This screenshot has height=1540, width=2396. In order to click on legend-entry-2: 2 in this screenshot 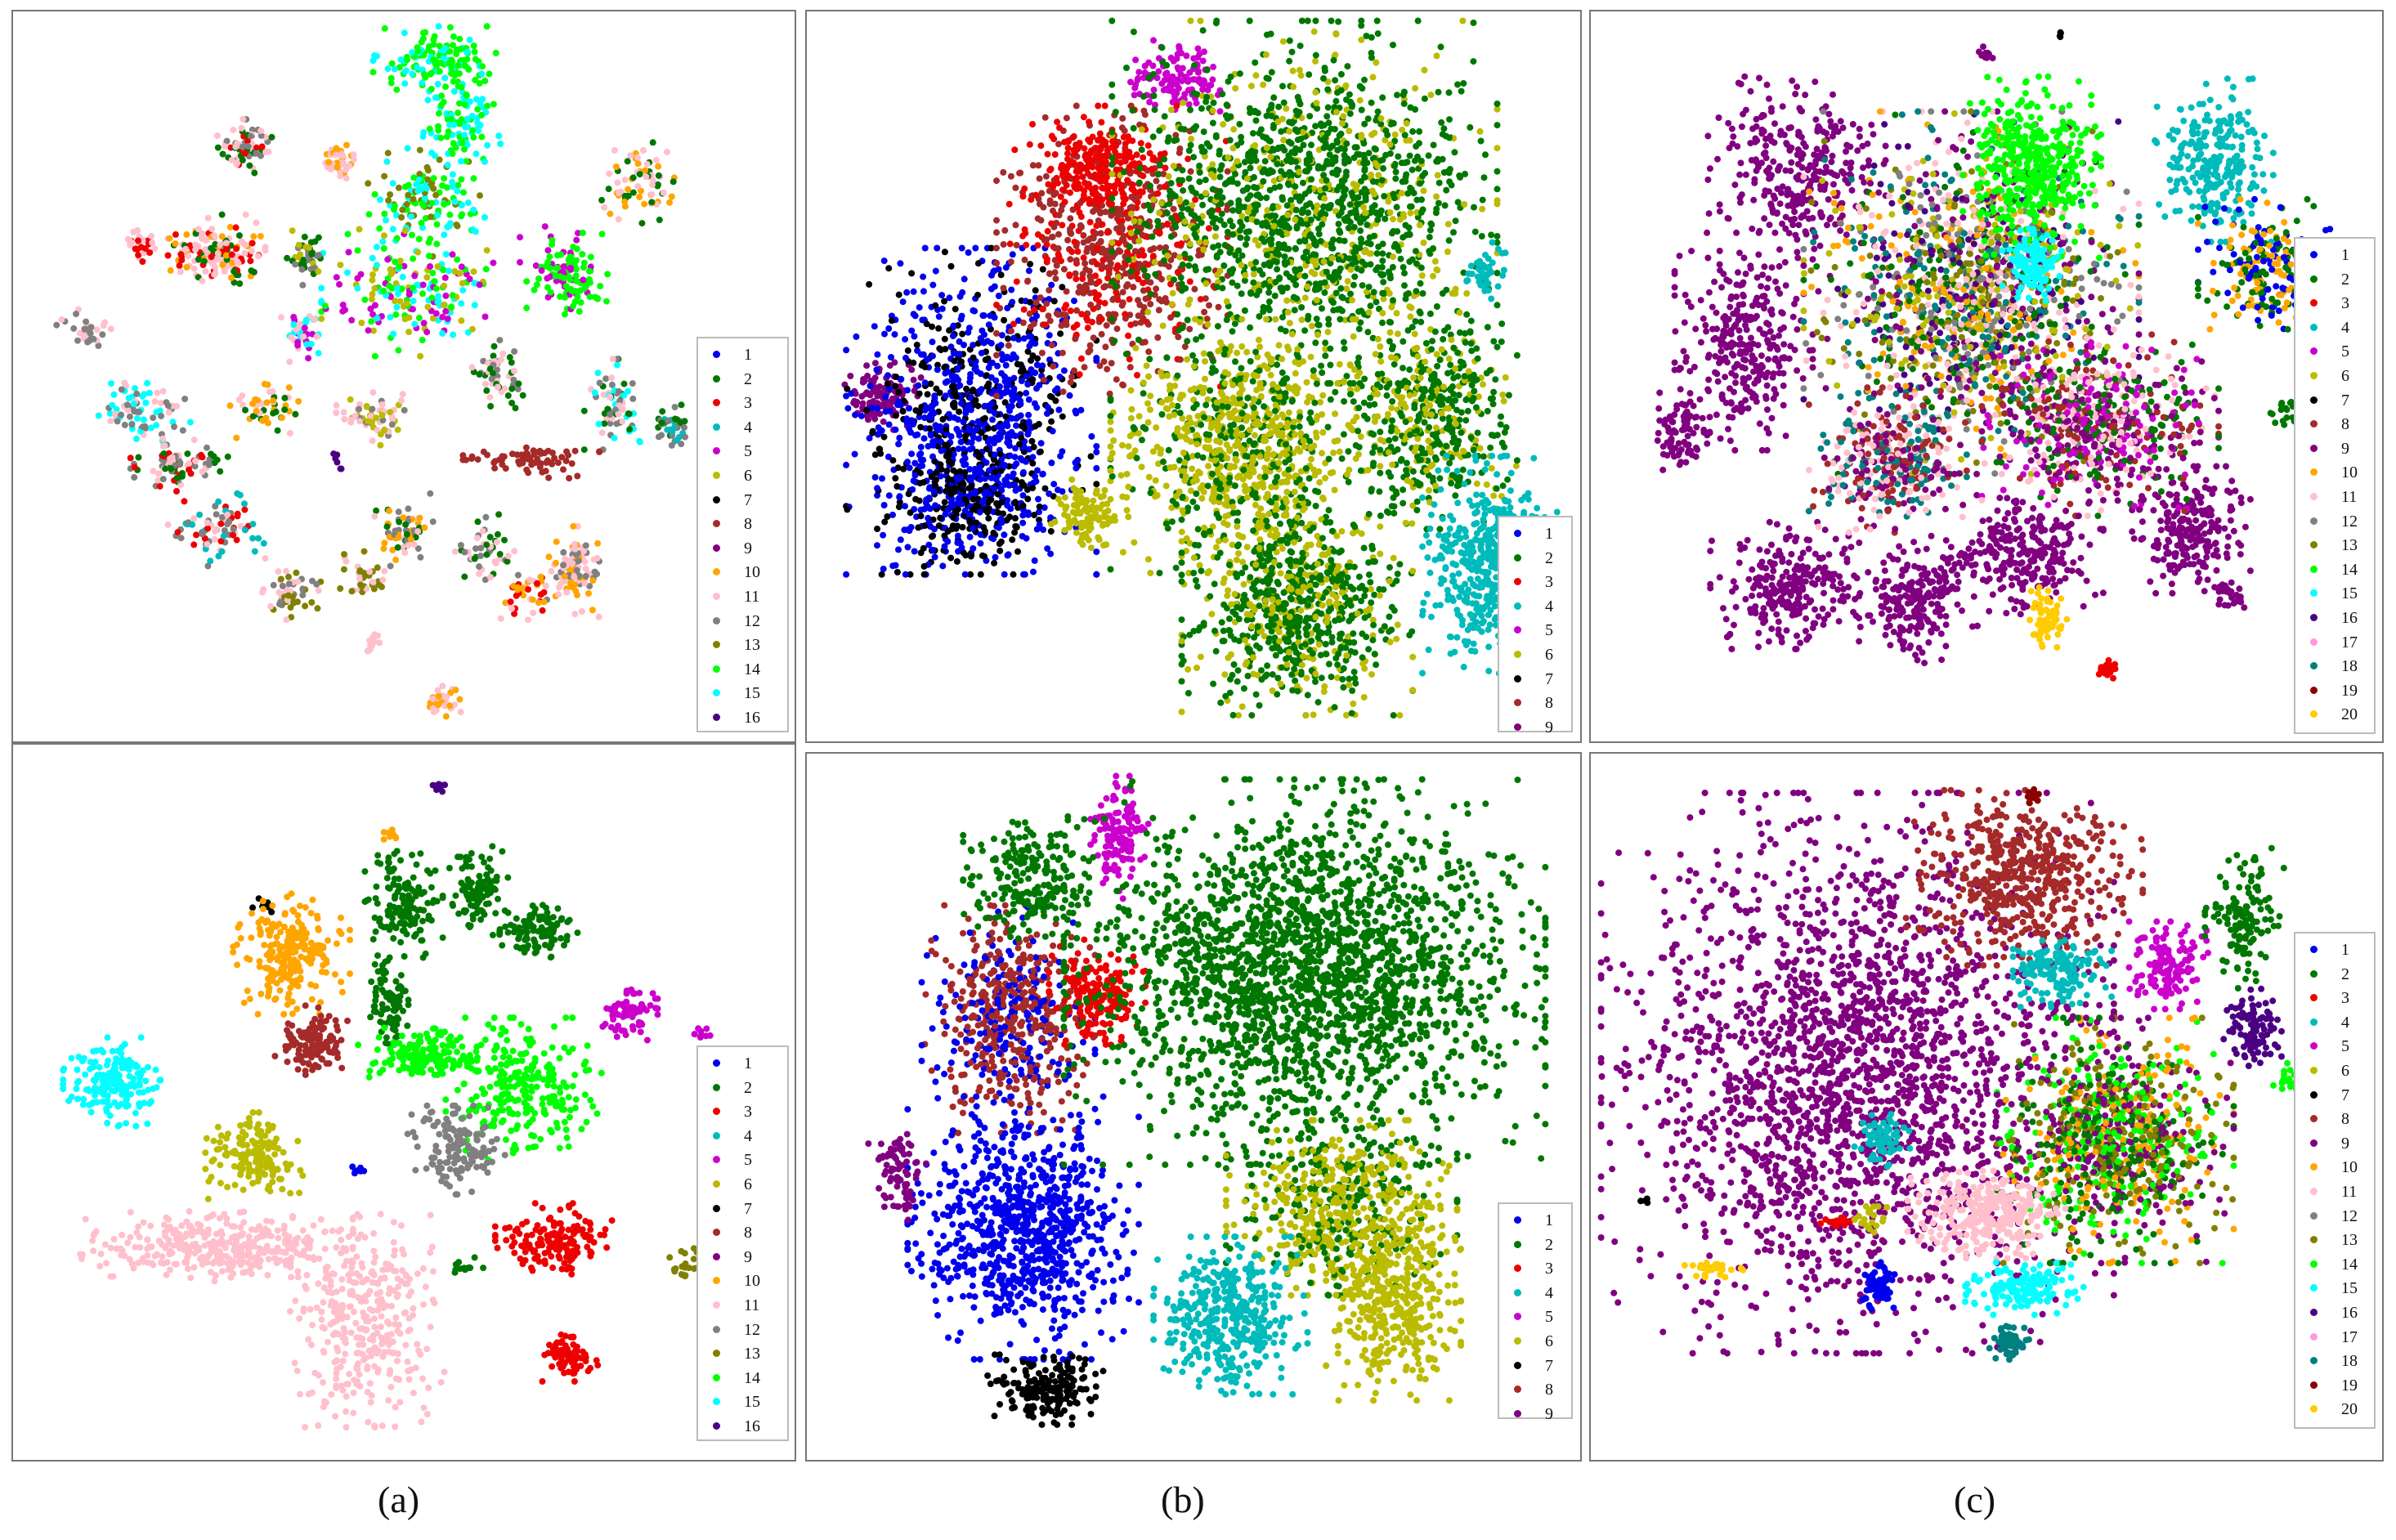, I will do `click(743, 380)`.